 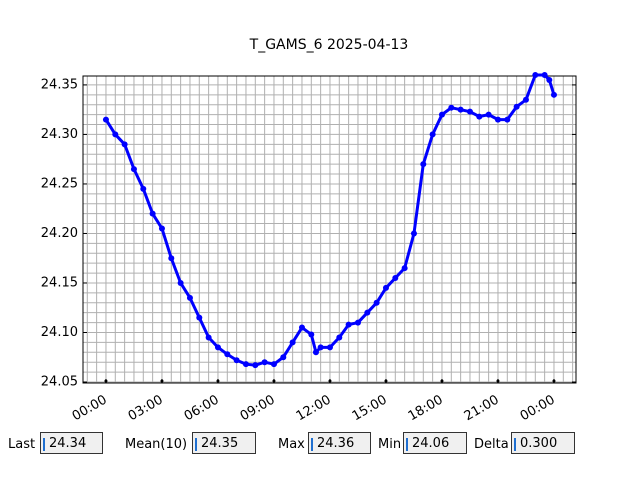 I want to click on stat-field: 0.300, so click(x=543, y=443).